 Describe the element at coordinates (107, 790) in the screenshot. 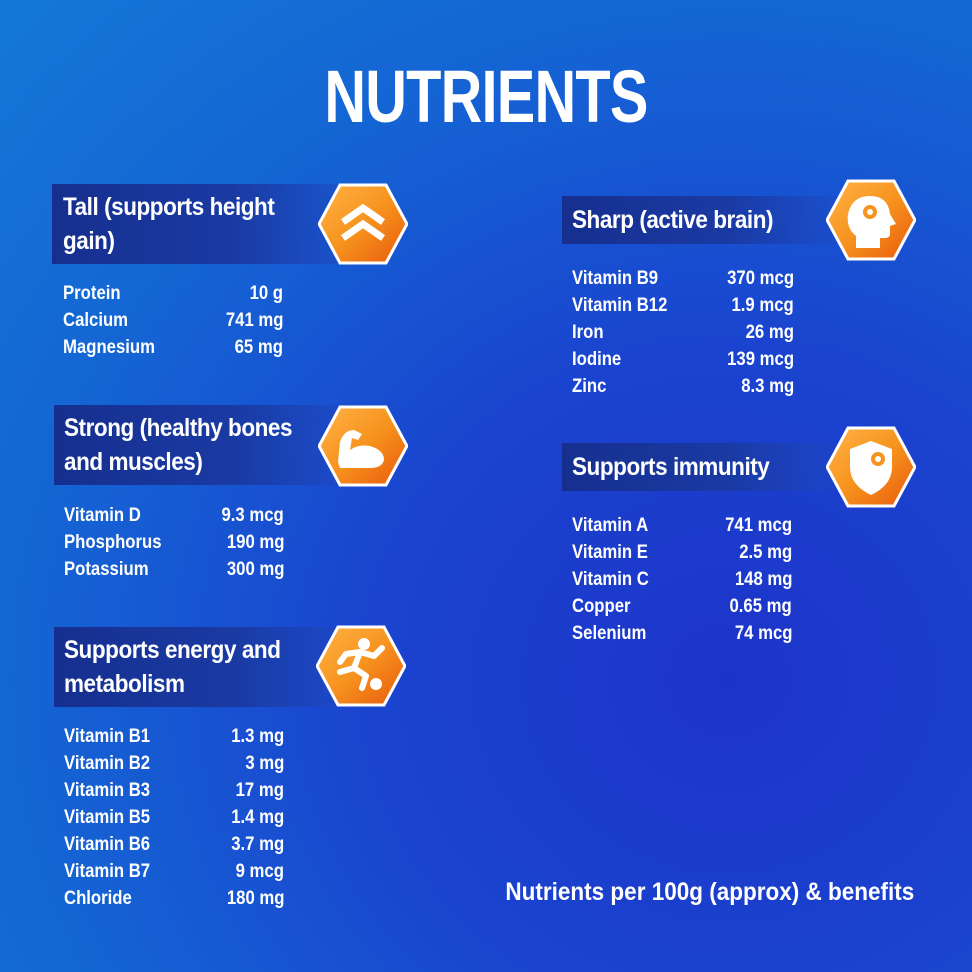

I see `nutrient-name: Vitamin B3` at that location.